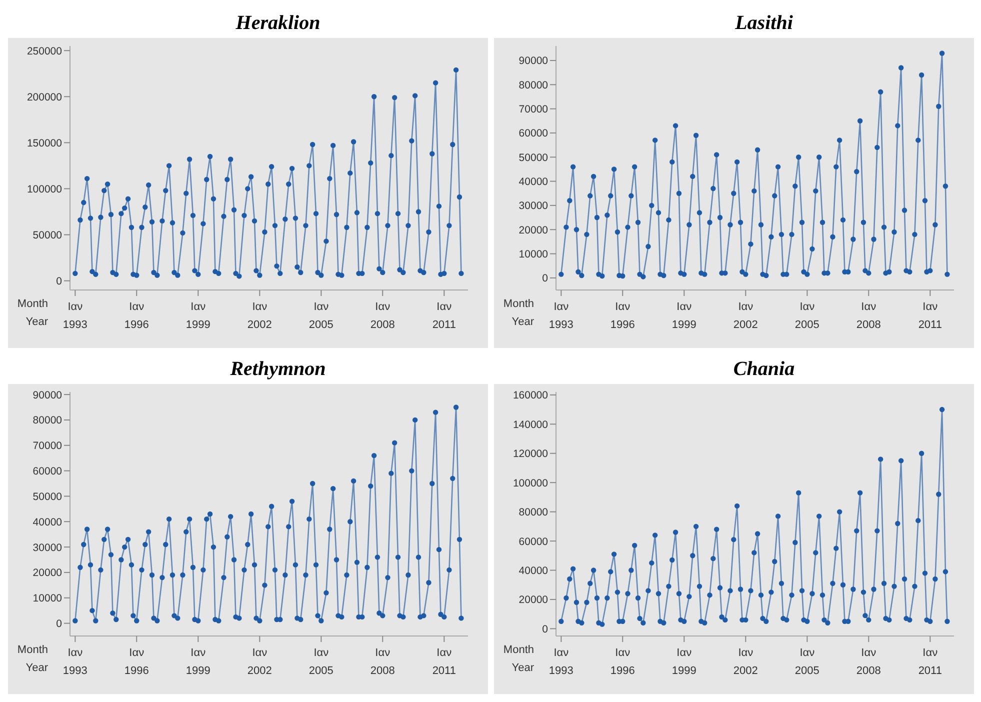 This screenshot has height=702, width=981. What do you see at coordinates (530, 424) in the screenshot?
I see `y-tick-label: 140000` at bounding box center [530, 424].